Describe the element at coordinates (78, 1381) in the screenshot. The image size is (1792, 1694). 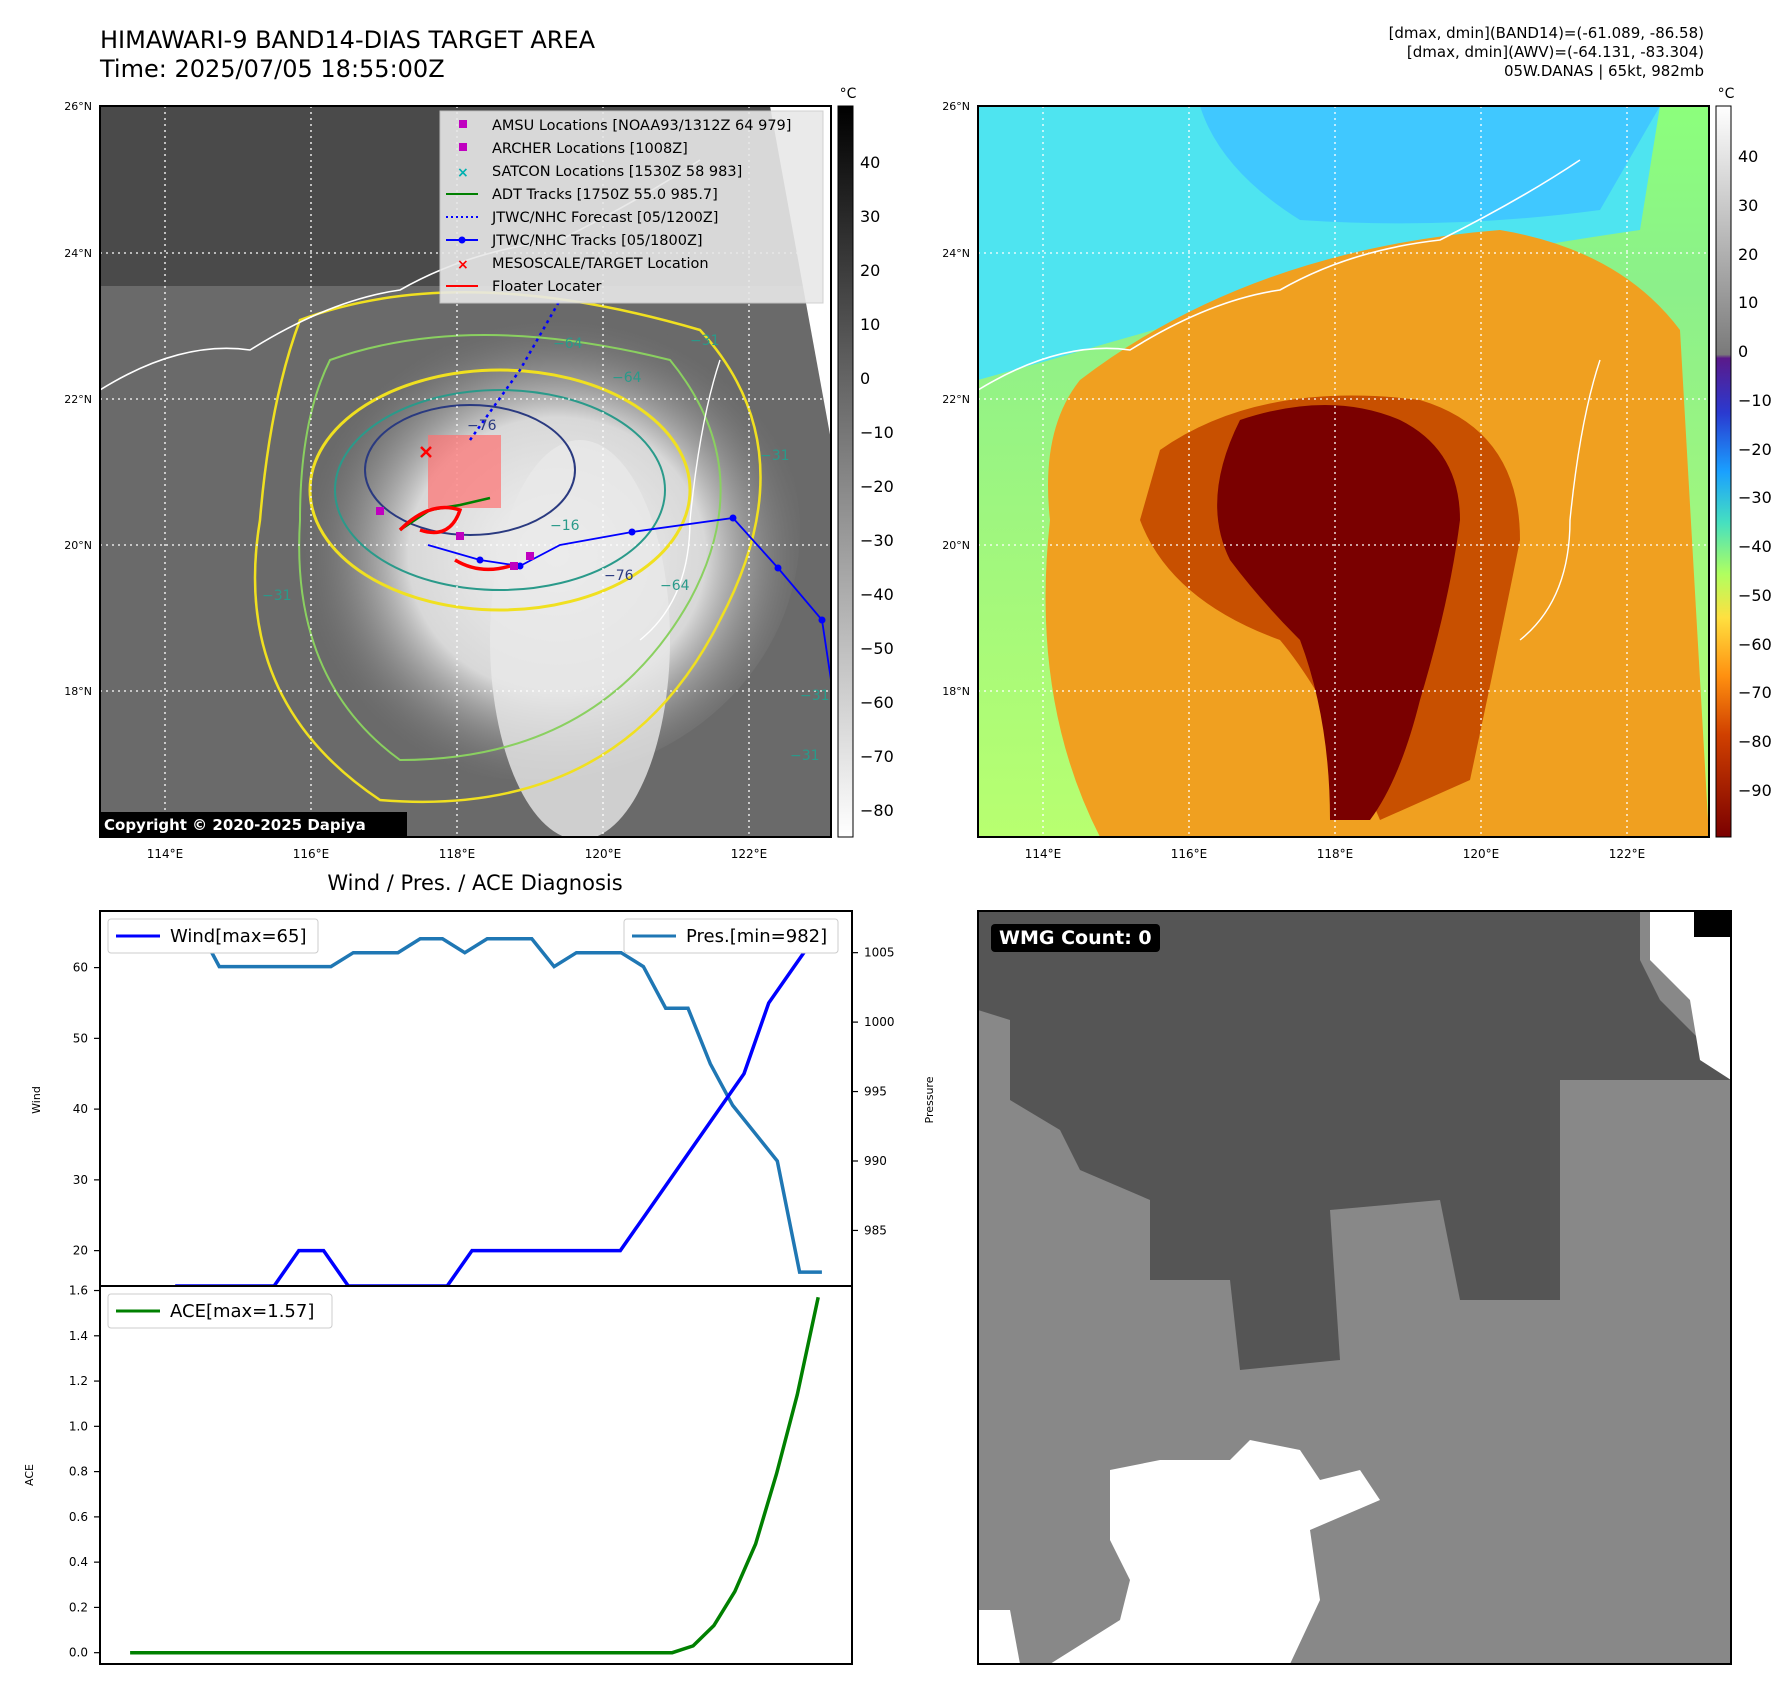
I see `ace-tick-label: 1.2` at that location.